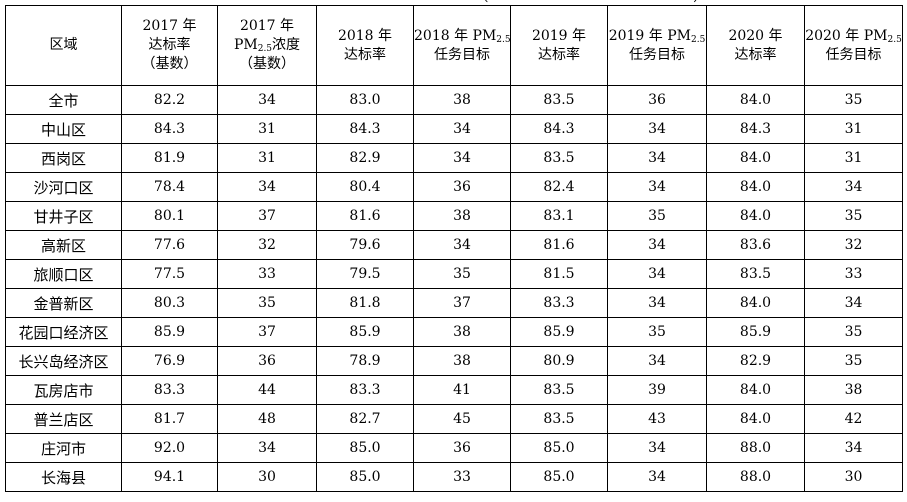 Image resolution: width=907 pixels, height=502 pixels. Describe the element at coordinates (853, 187) in the screenshot. I see `cell-pm25-target-2020: 34` at that location.